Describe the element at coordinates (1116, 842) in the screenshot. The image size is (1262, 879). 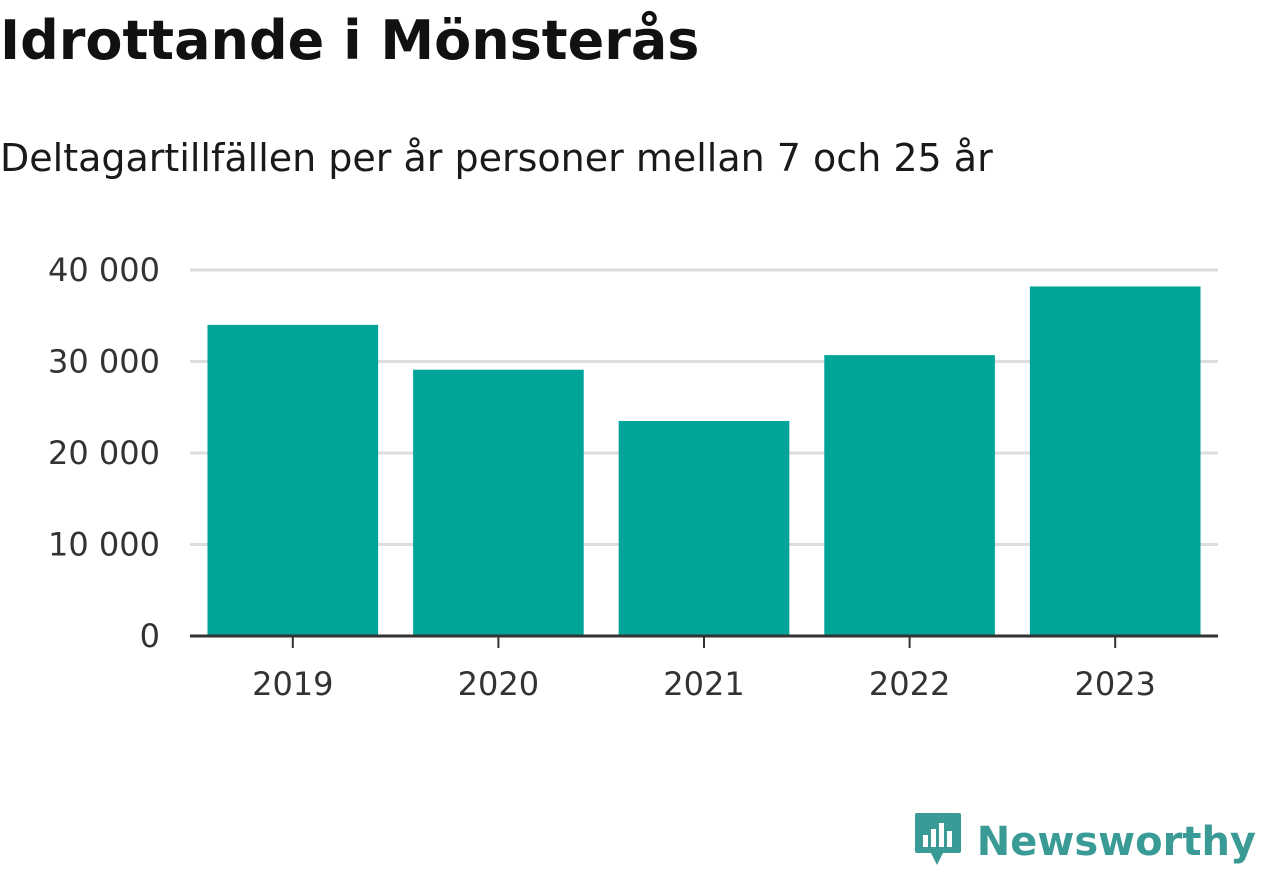
I see `brand-name: Newsworthy` at that location.